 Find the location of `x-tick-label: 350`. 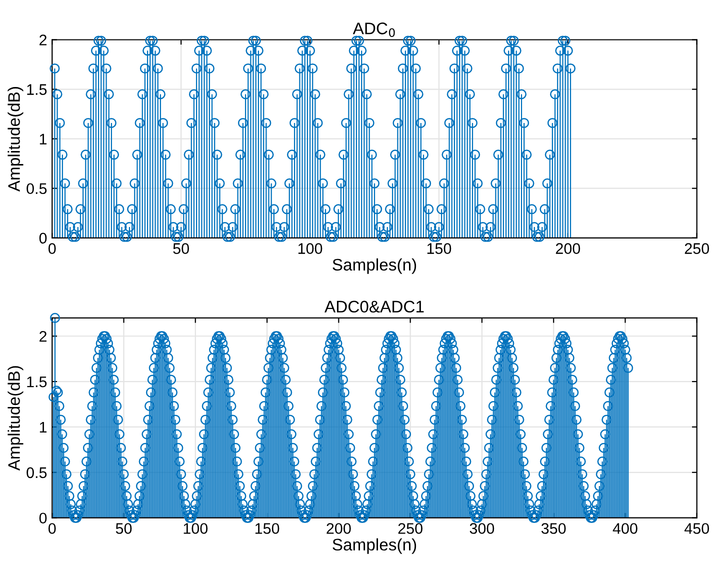

x-tick-label: 350 is located at coordinates (553, 528).